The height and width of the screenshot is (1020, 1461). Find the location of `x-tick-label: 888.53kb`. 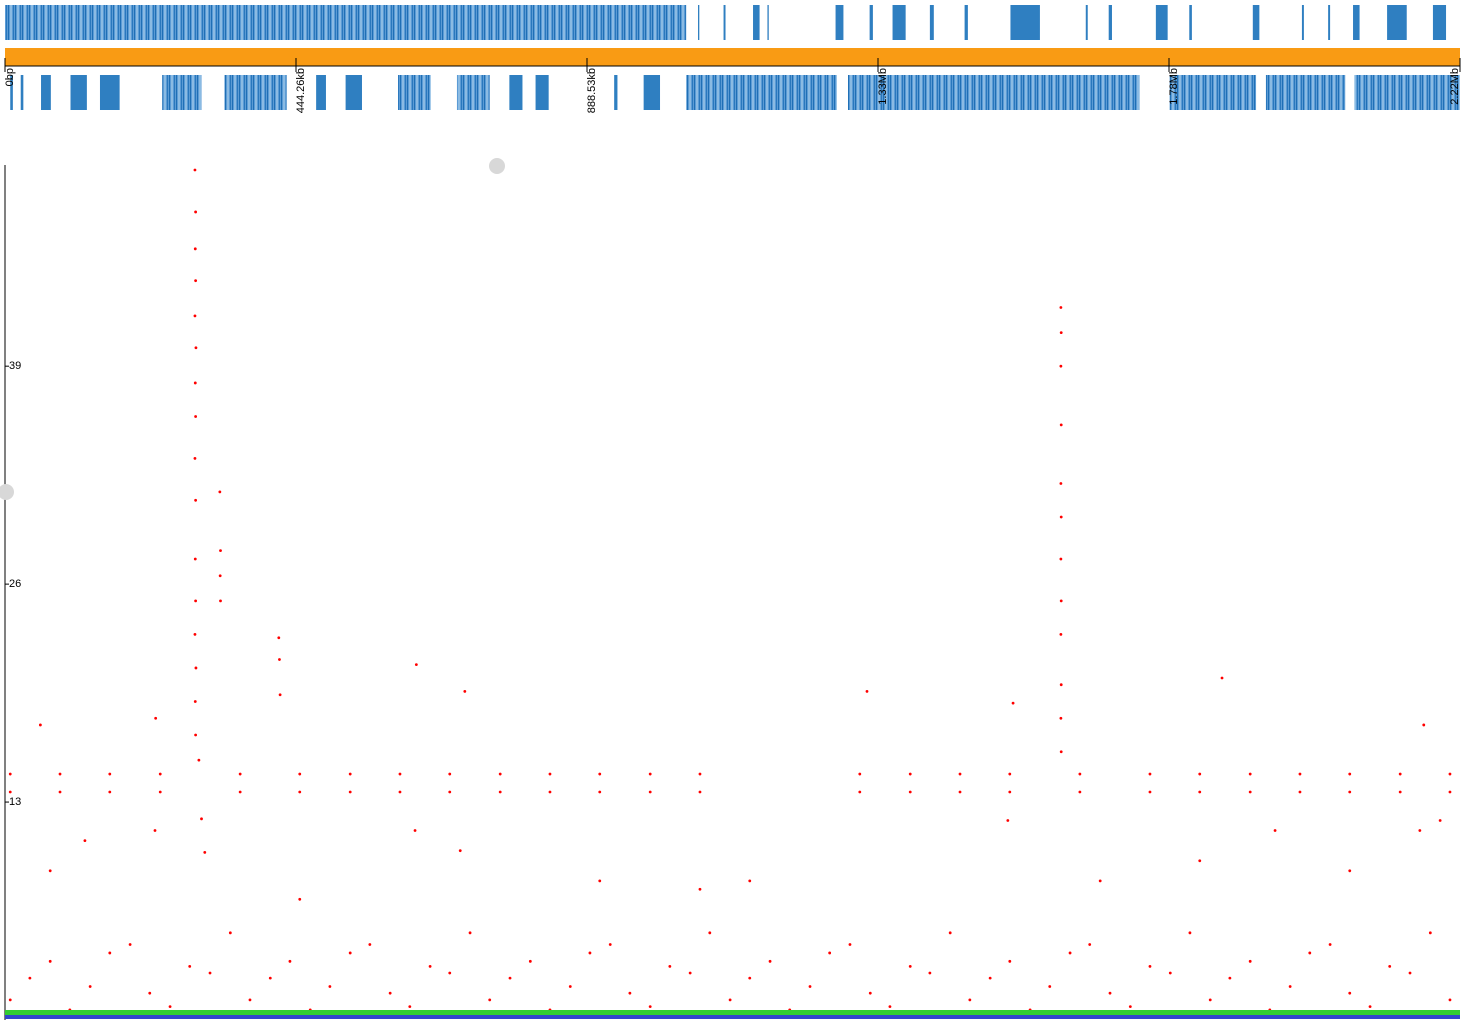

x-tick-label: 888.53kb is located at coordinates (592, 90).